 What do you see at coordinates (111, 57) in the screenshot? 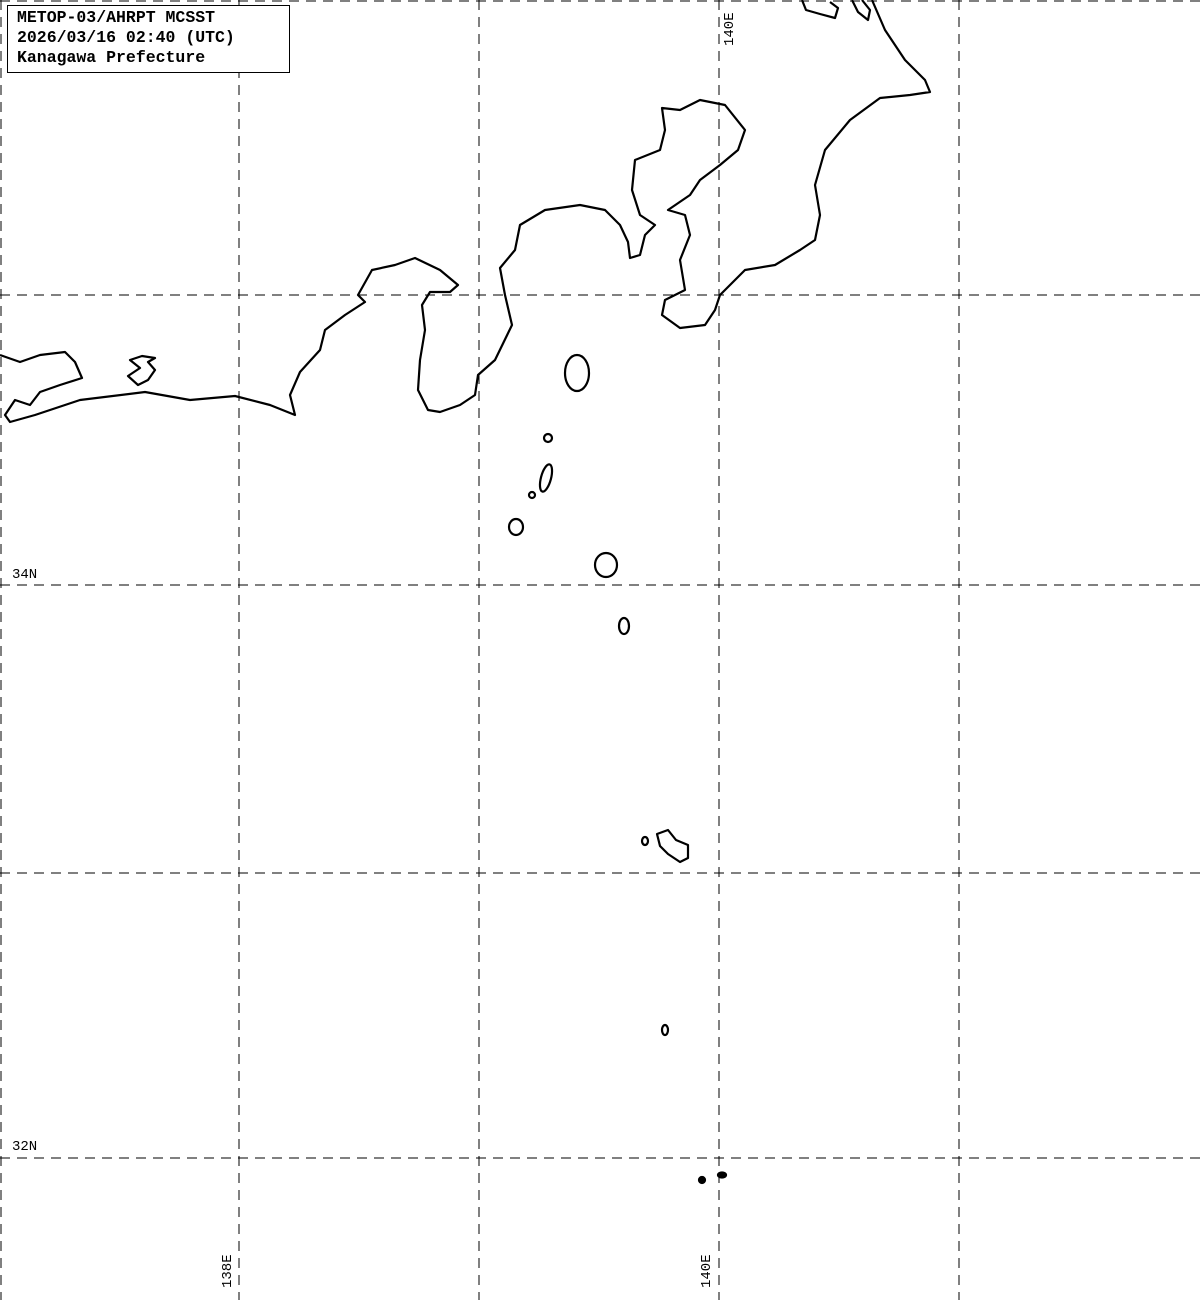
I see `region-name: Kanagawa Prefecture` at bounding box center [111, 57].